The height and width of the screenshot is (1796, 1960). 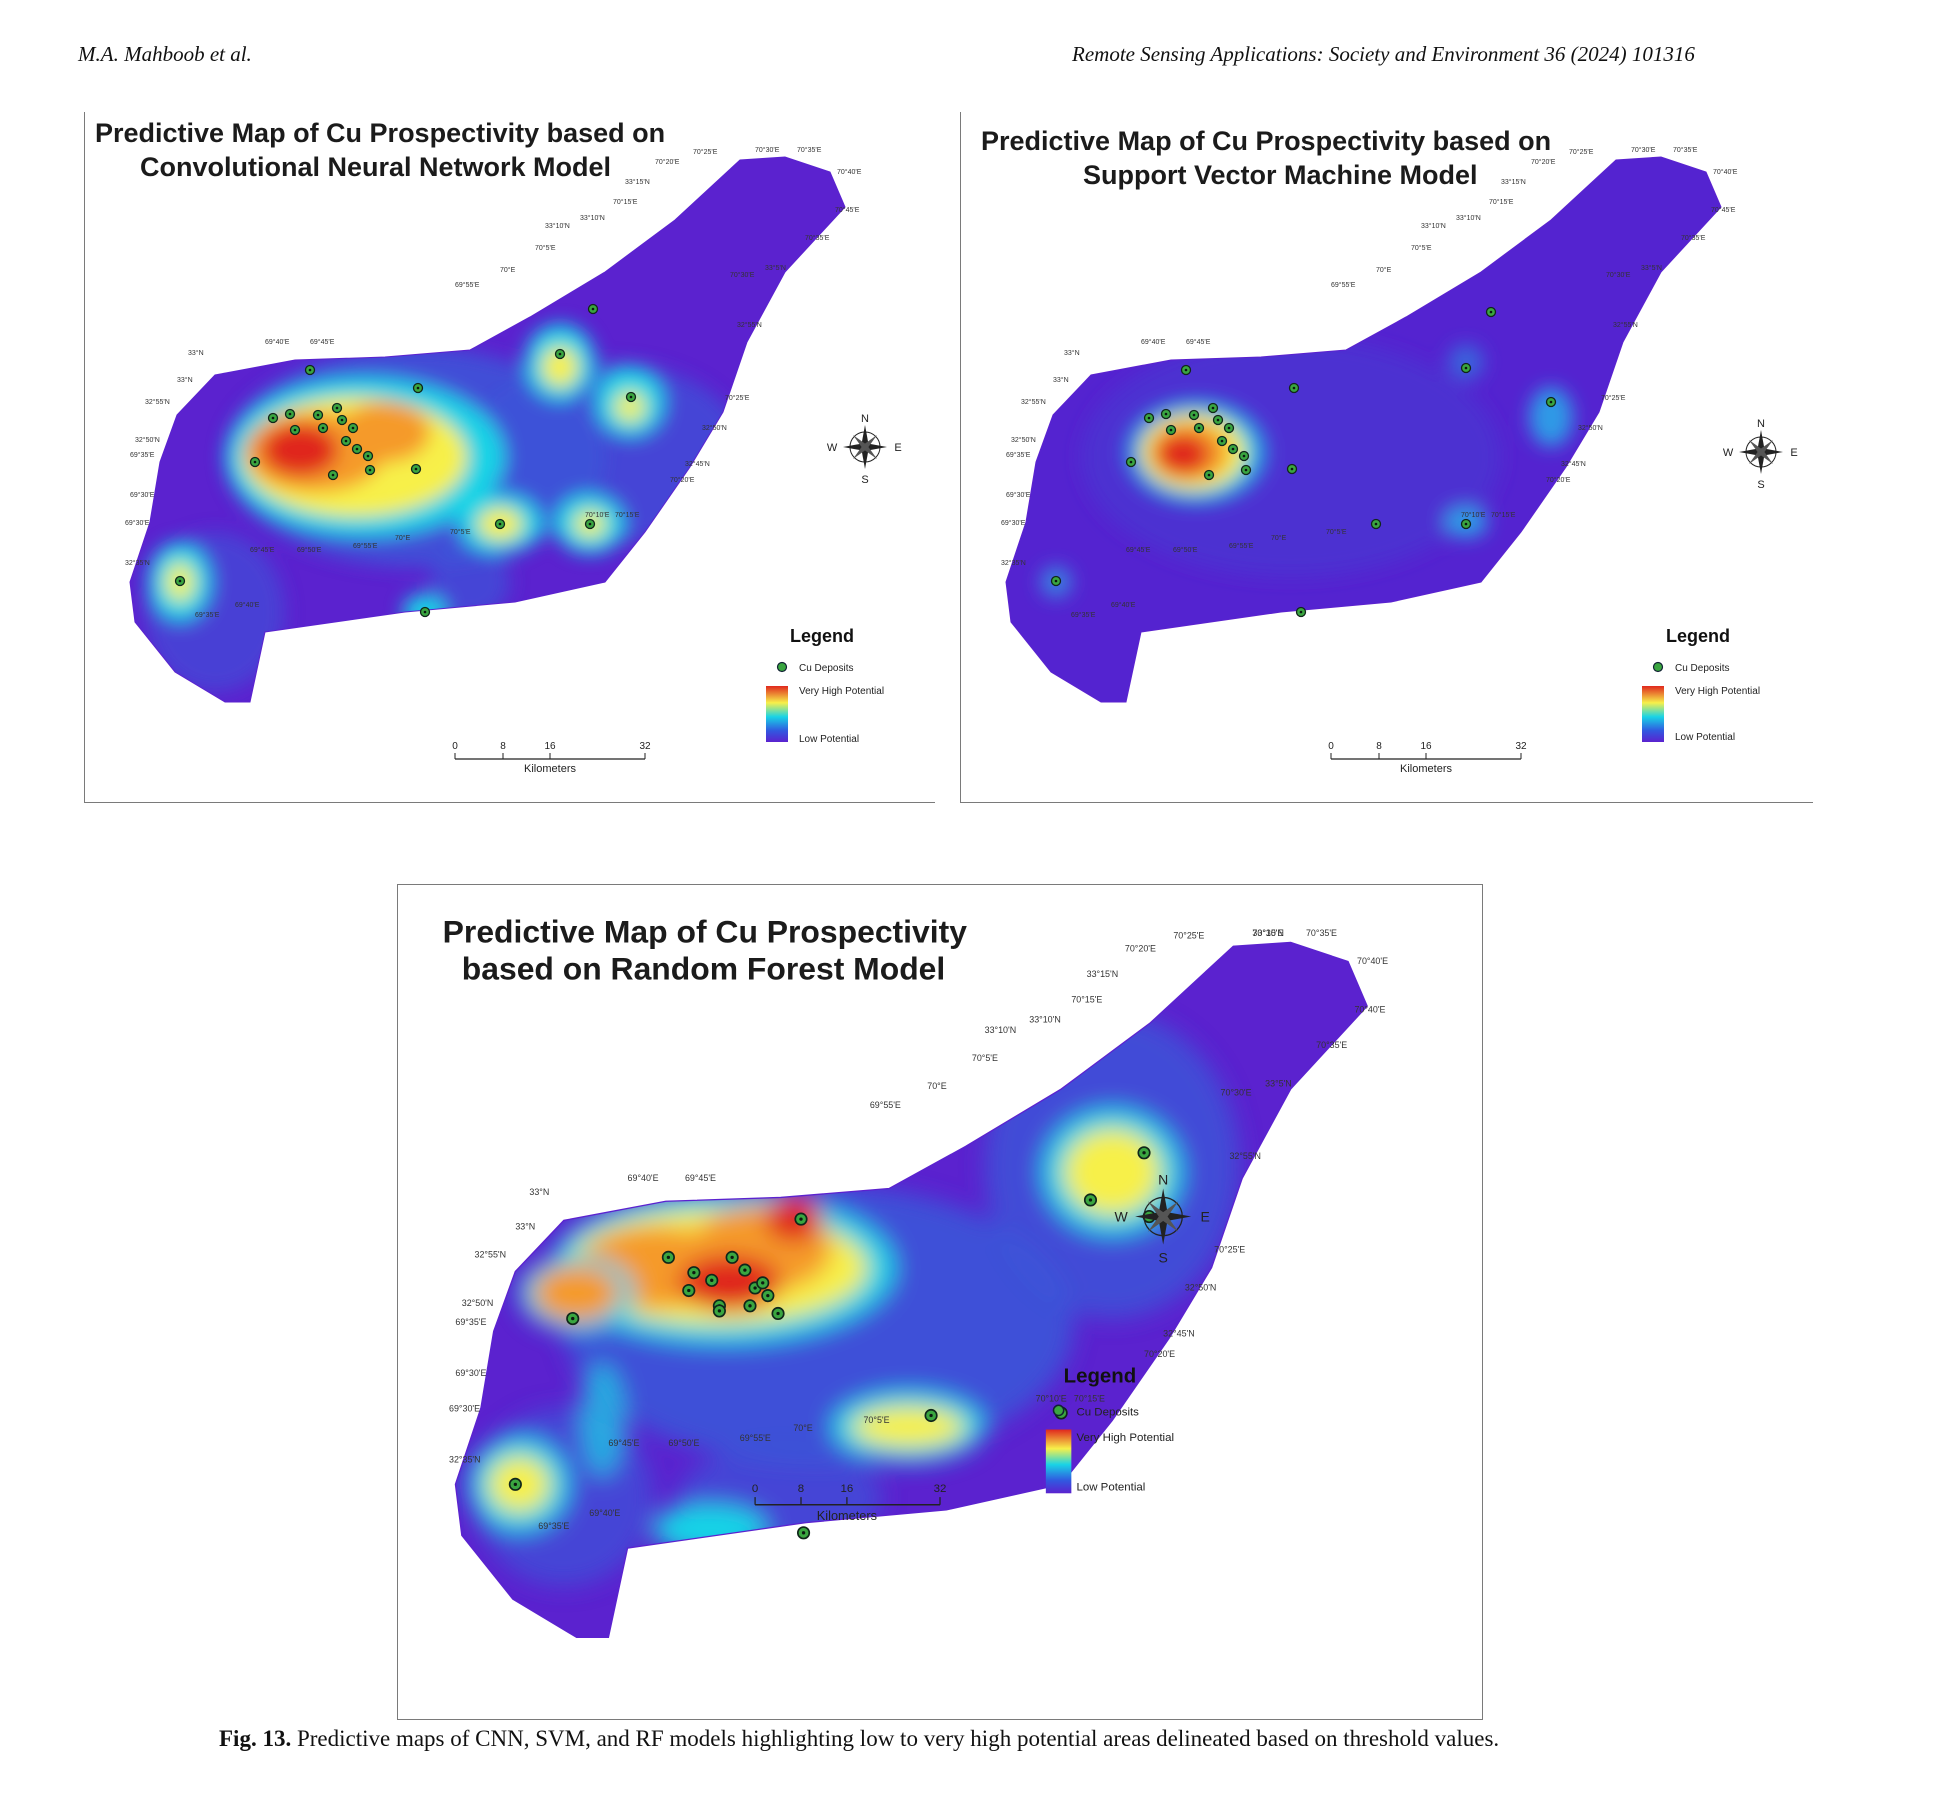 I want to click on cnn-heatmap, so click(x=487, y=429).